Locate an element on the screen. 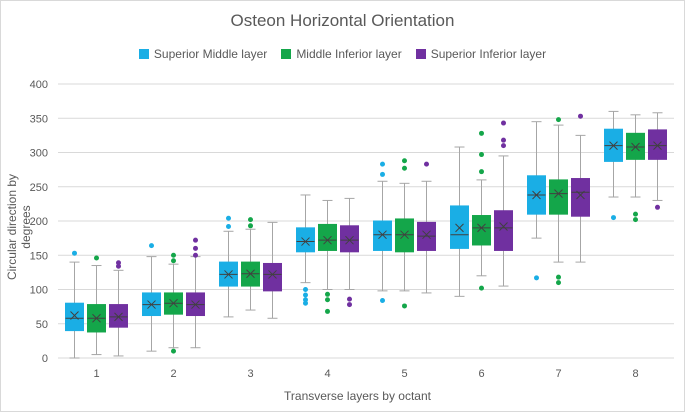  legend-item-superior-middle: Superior Middle layer is located at coordinates (203, 54).